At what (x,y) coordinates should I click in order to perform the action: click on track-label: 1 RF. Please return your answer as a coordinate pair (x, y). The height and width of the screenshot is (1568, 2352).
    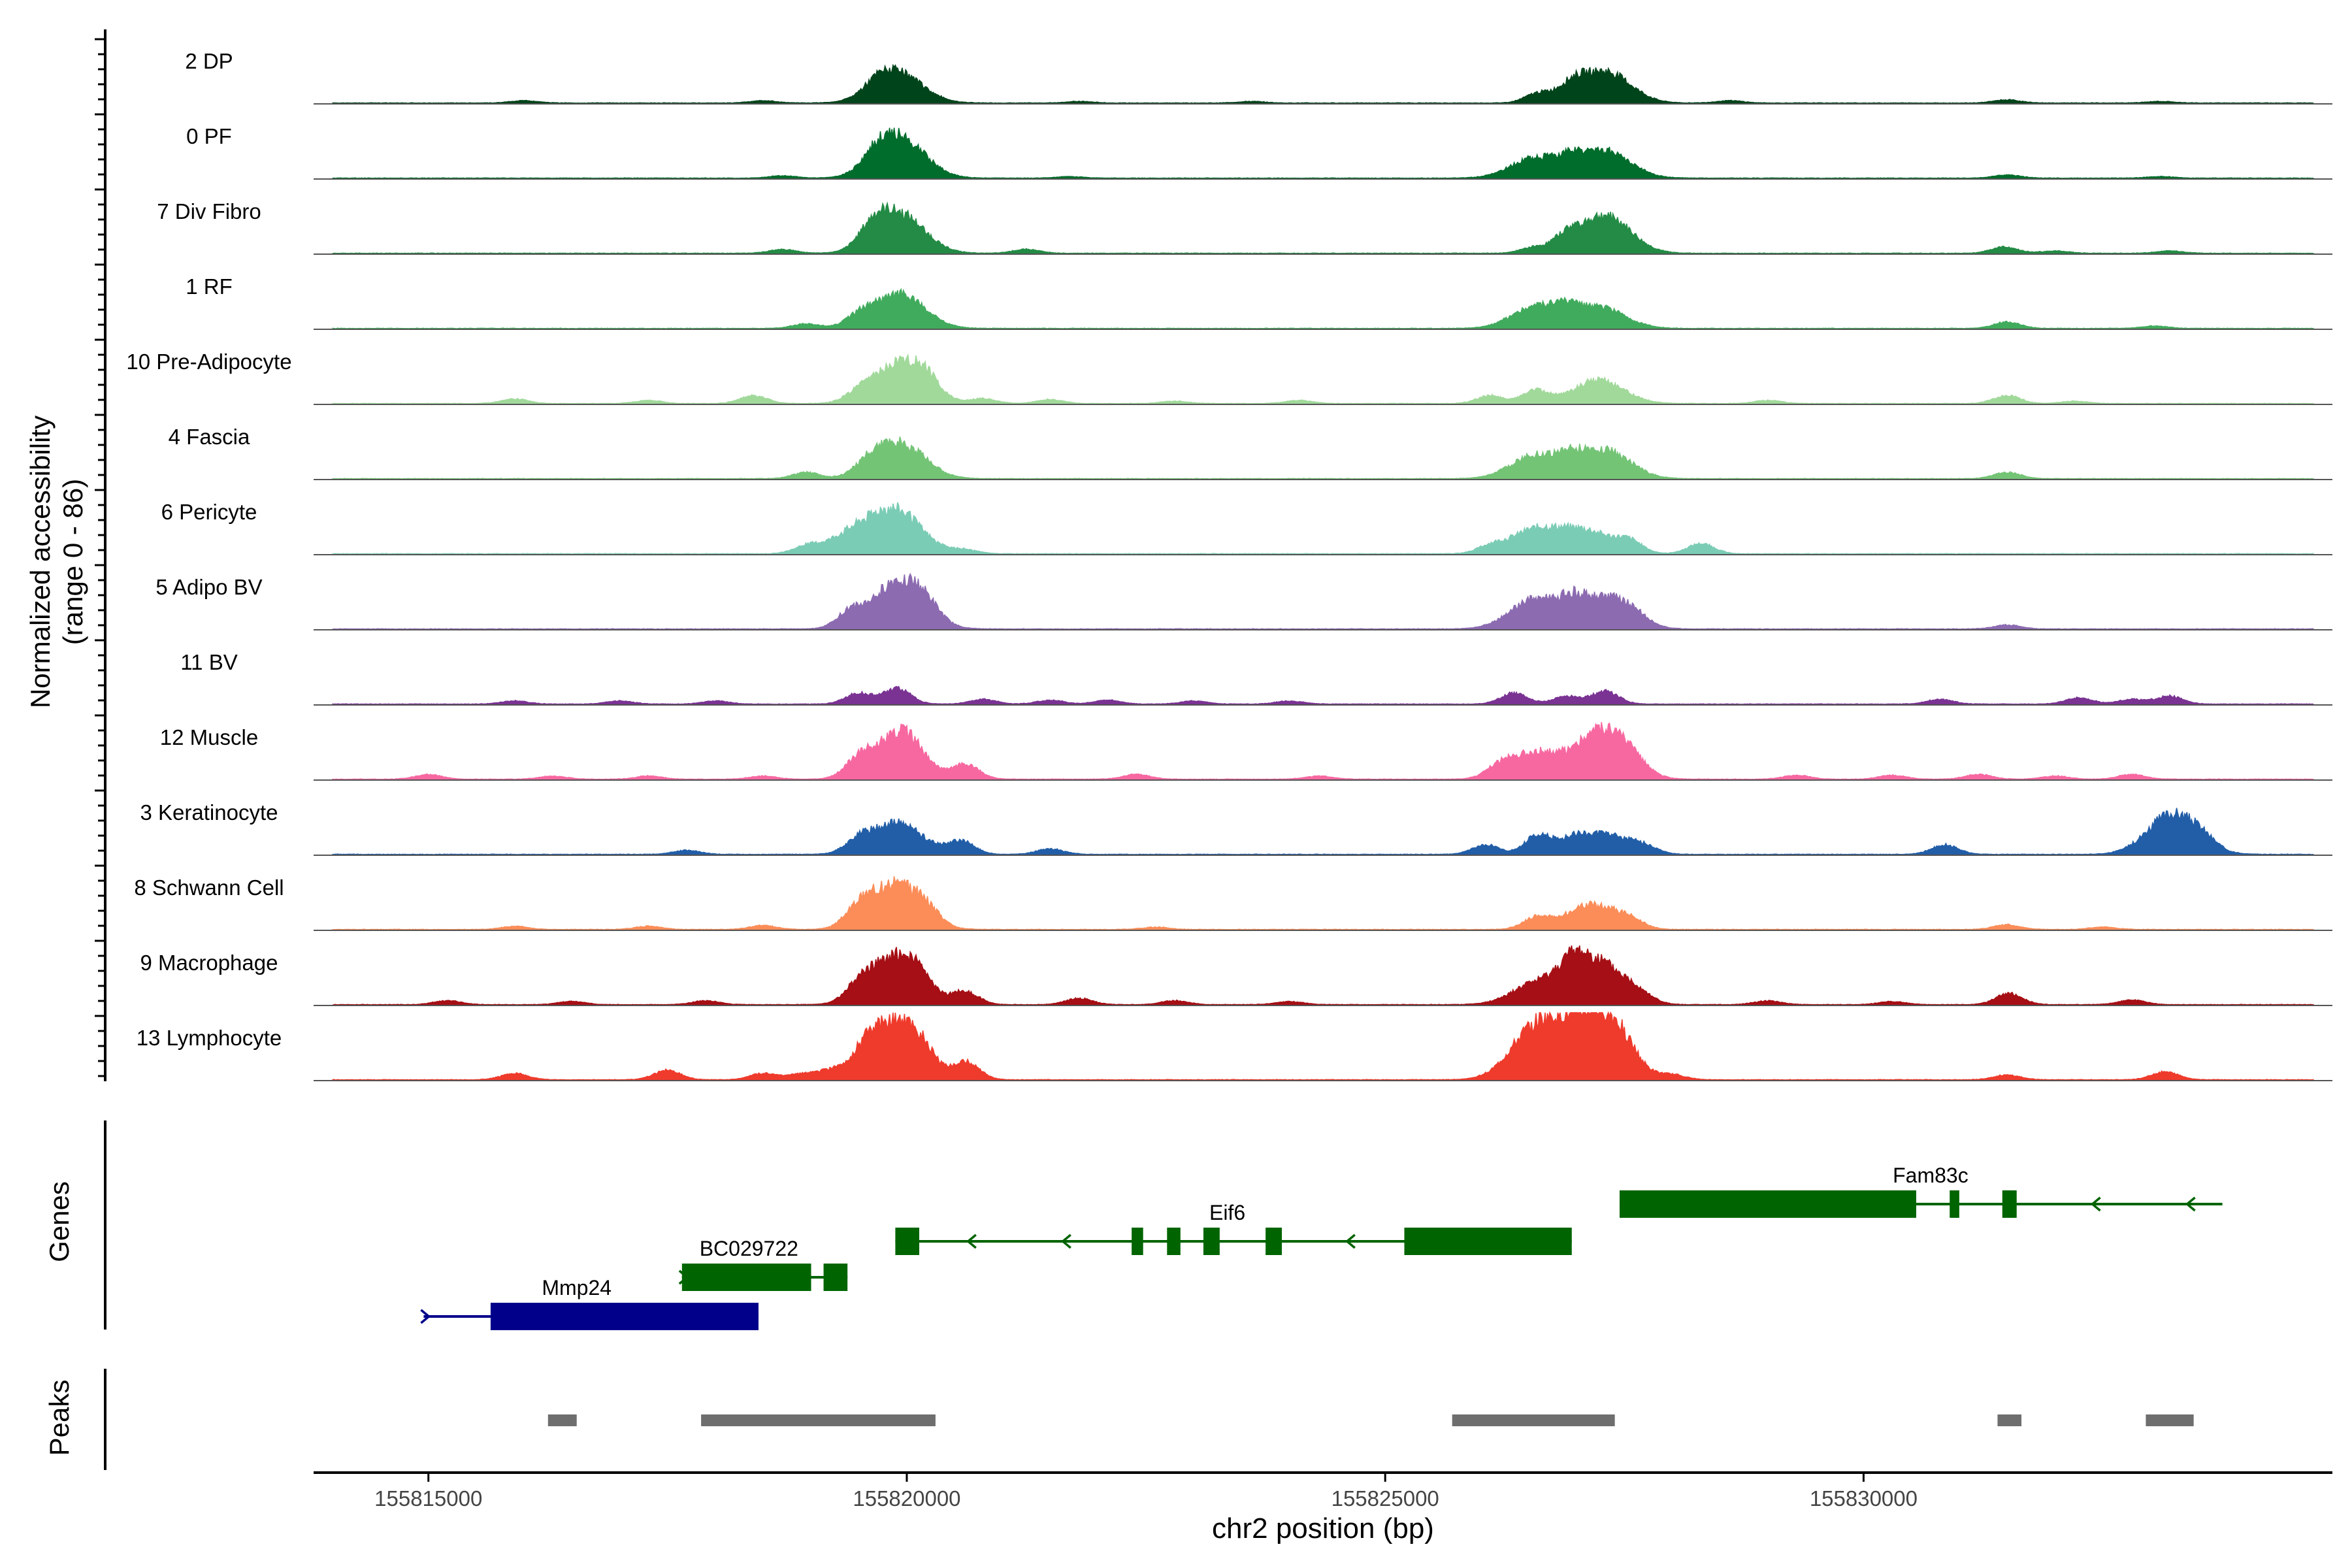
    Looking at the image, I should click on (209, 286).